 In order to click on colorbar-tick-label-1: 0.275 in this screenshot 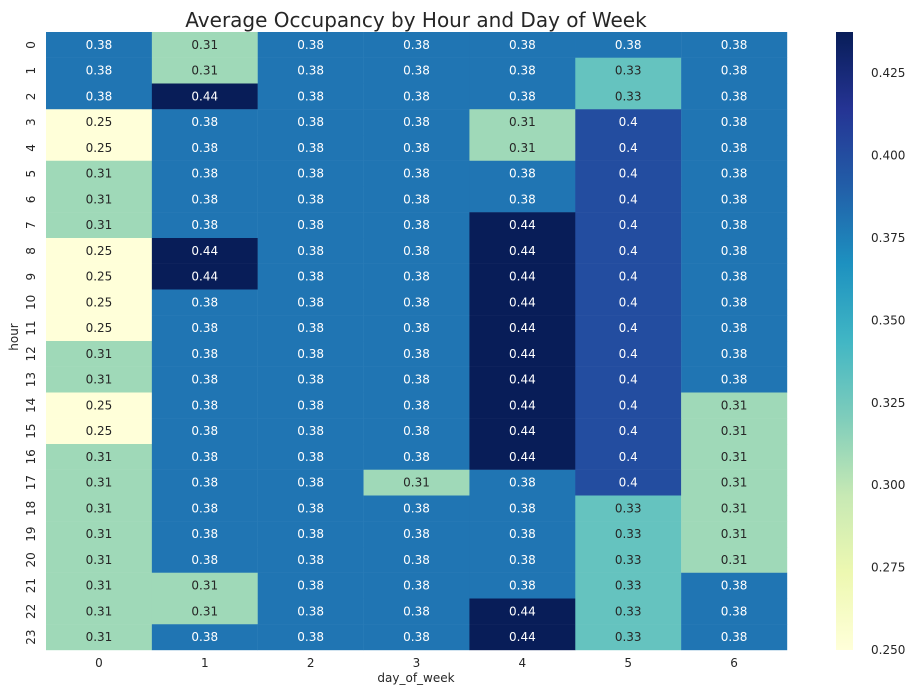, I will do `click(888, 568)`.